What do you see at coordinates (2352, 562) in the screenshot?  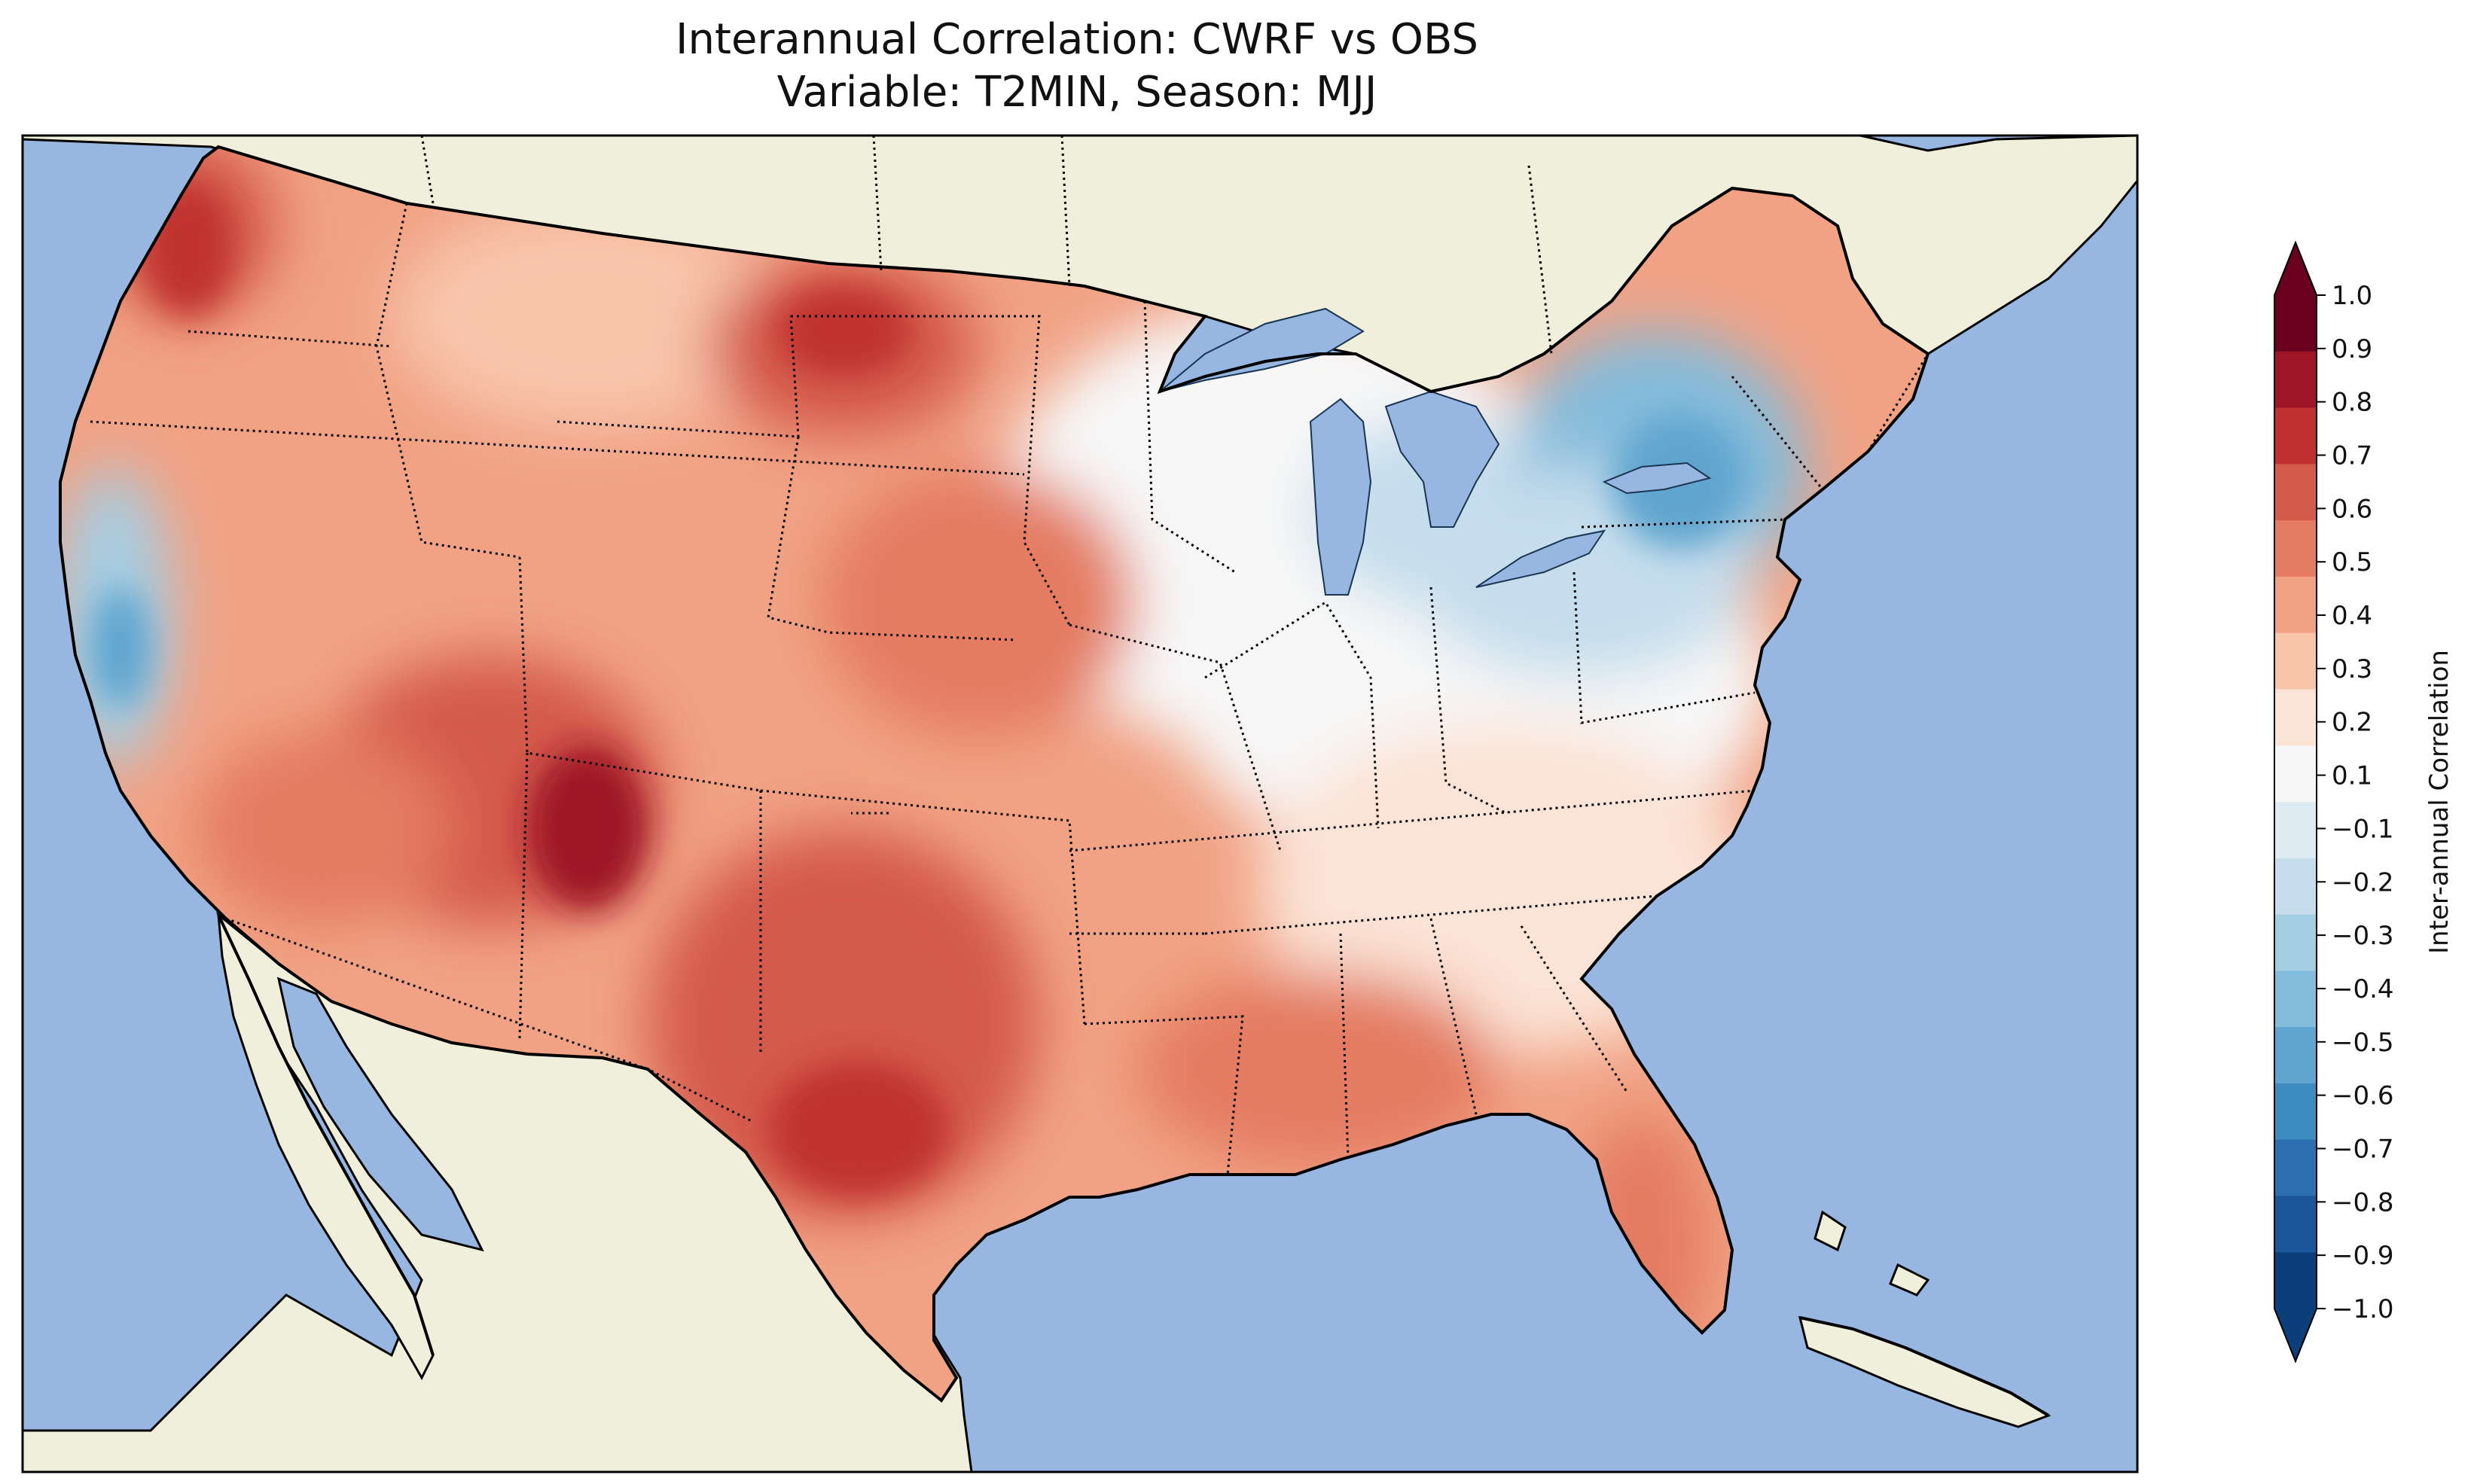 I see `colorbar-tick-label: 0.5` at bounding box center [2352, 562].